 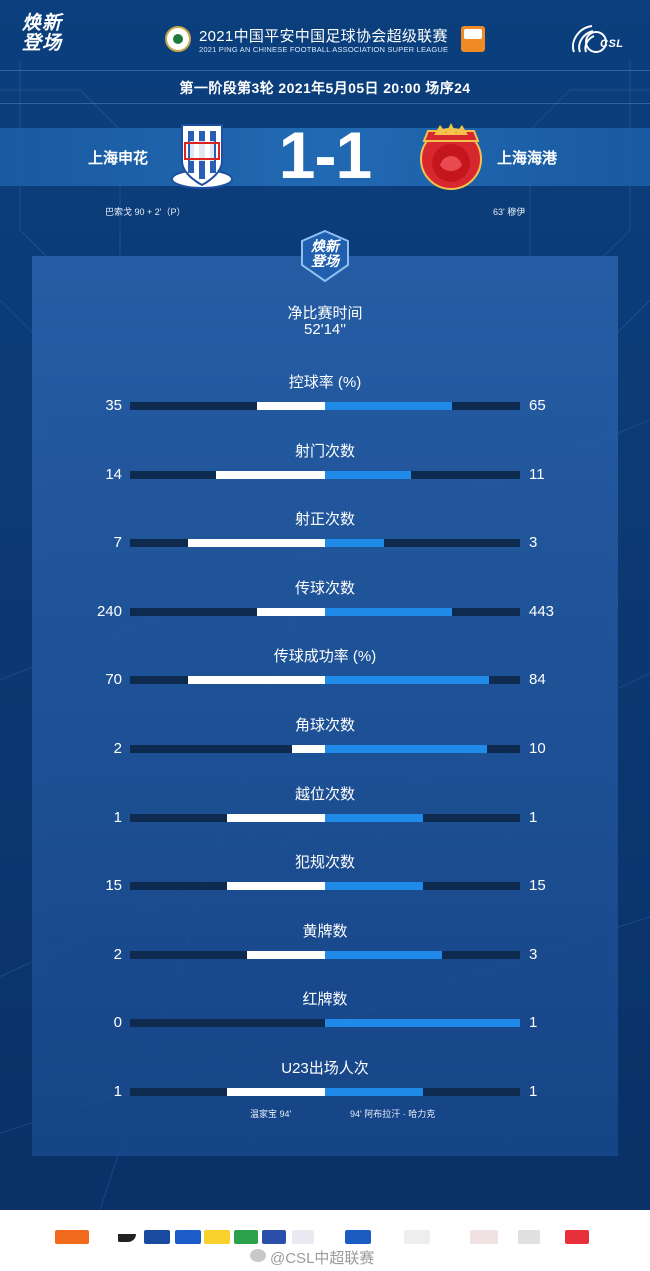 I want to click on u23-sub-away: 94' 阿布拉汗 · 哈力克, so click(x=393, y=1114).